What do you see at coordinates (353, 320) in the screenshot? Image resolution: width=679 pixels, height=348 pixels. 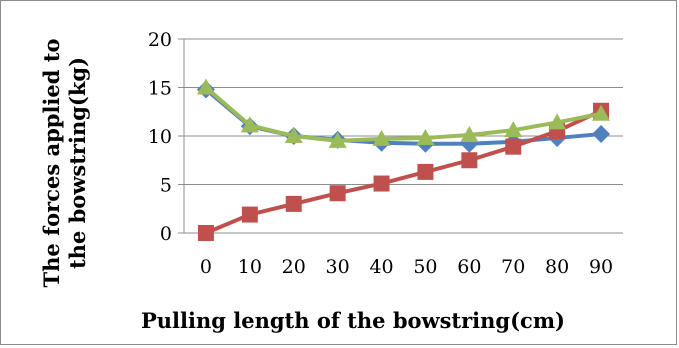 I see `x-axis-title: Pulling length of the bowstring(cm)` at bounding box center [353, 320].